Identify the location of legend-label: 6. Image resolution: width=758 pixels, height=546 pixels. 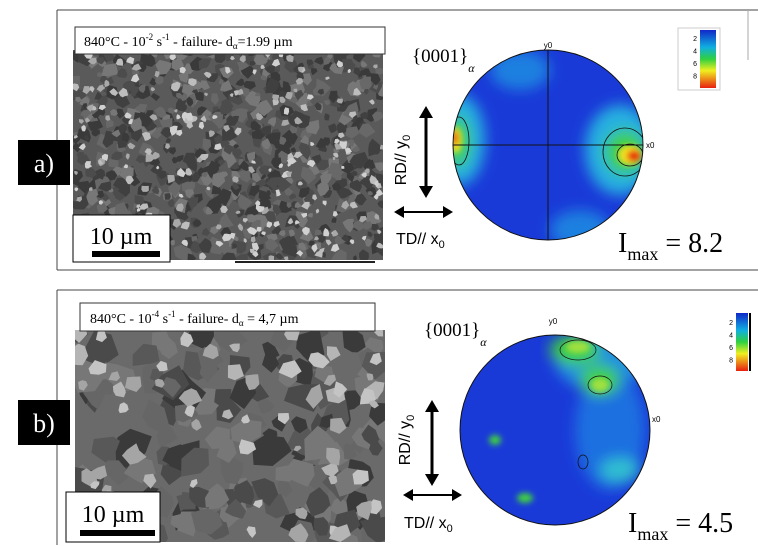
(731, 348).